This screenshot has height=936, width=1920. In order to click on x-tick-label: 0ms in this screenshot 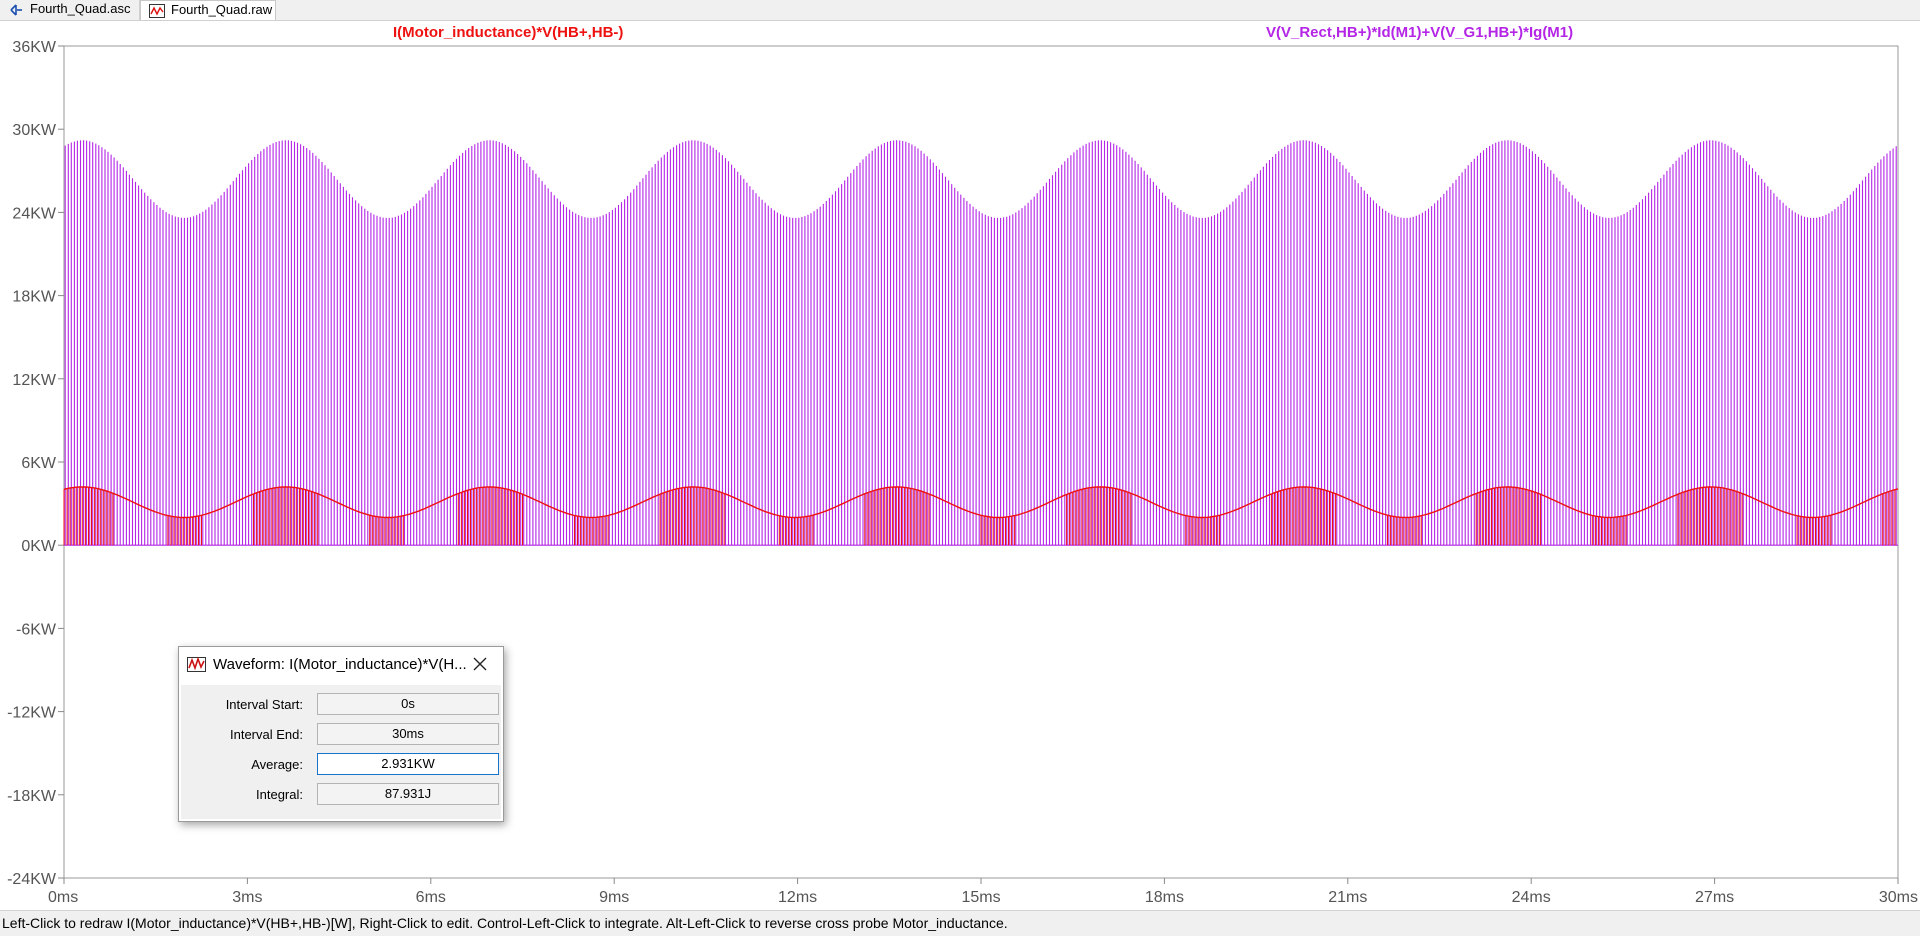, I will do `click(63, 897)`.